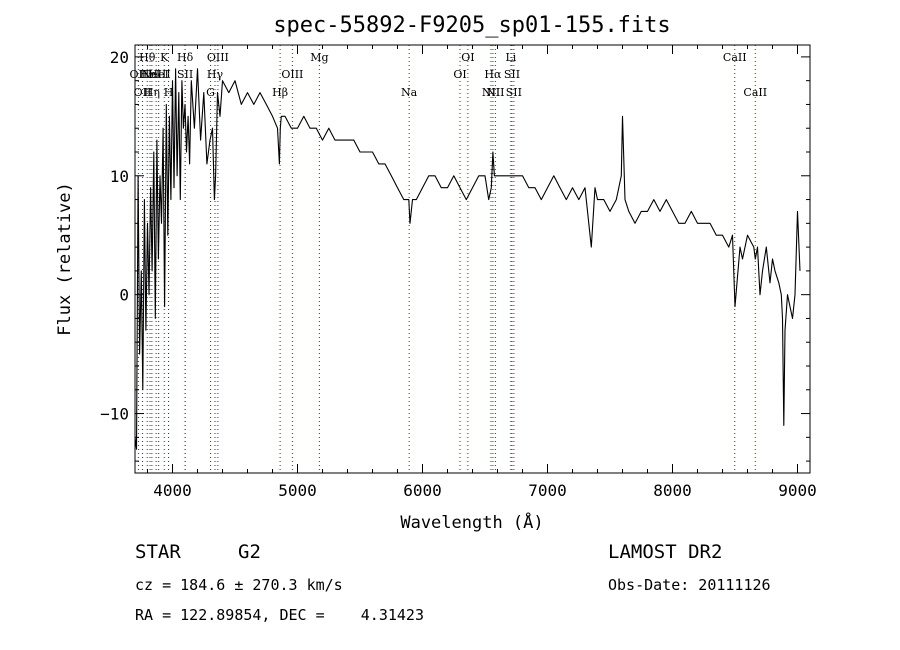 Image resolution: width=900 pixels, height=650 pixels. Describe the element at coordinates (158, 552) in the screenshot. I see `object-class-label: STAR` at that location.